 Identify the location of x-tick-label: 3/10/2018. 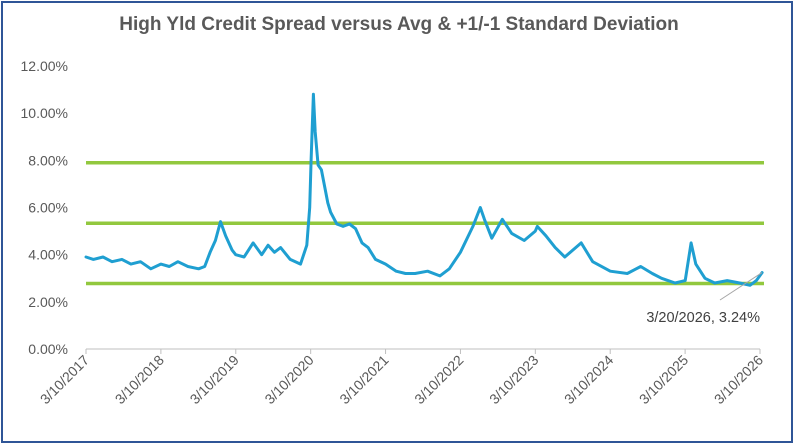
(140, 380).